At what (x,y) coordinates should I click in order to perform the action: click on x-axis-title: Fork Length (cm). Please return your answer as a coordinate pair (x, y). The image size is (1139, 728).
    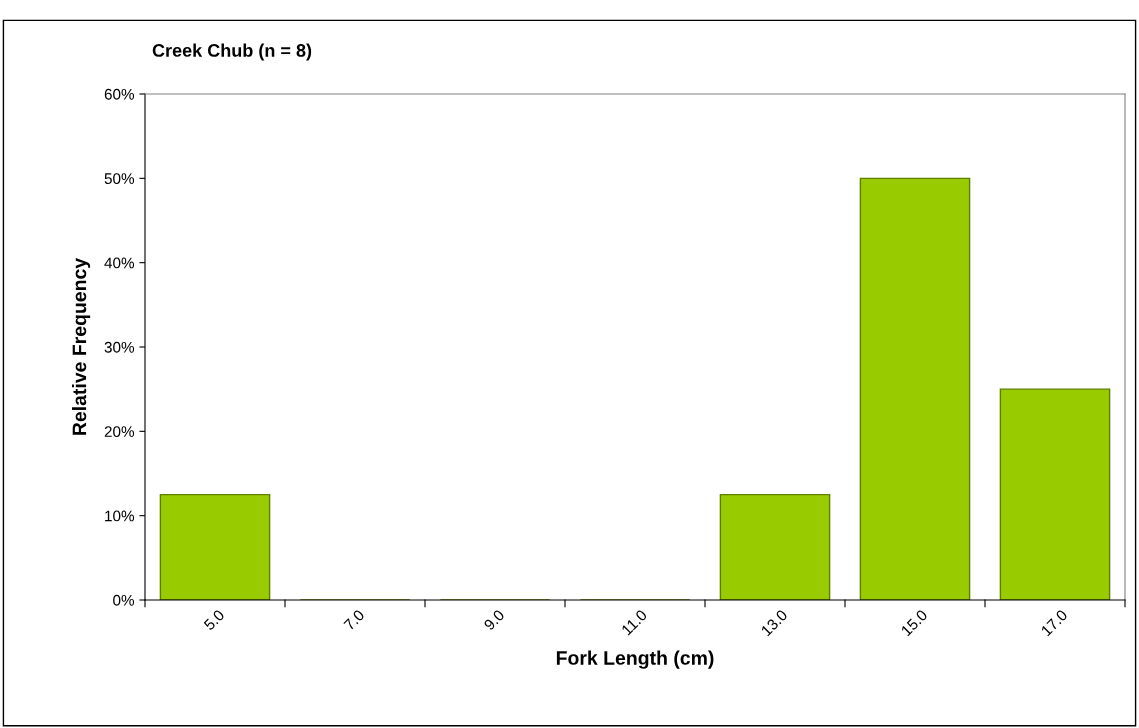
    Looking at the image, I should click on (635, 659).